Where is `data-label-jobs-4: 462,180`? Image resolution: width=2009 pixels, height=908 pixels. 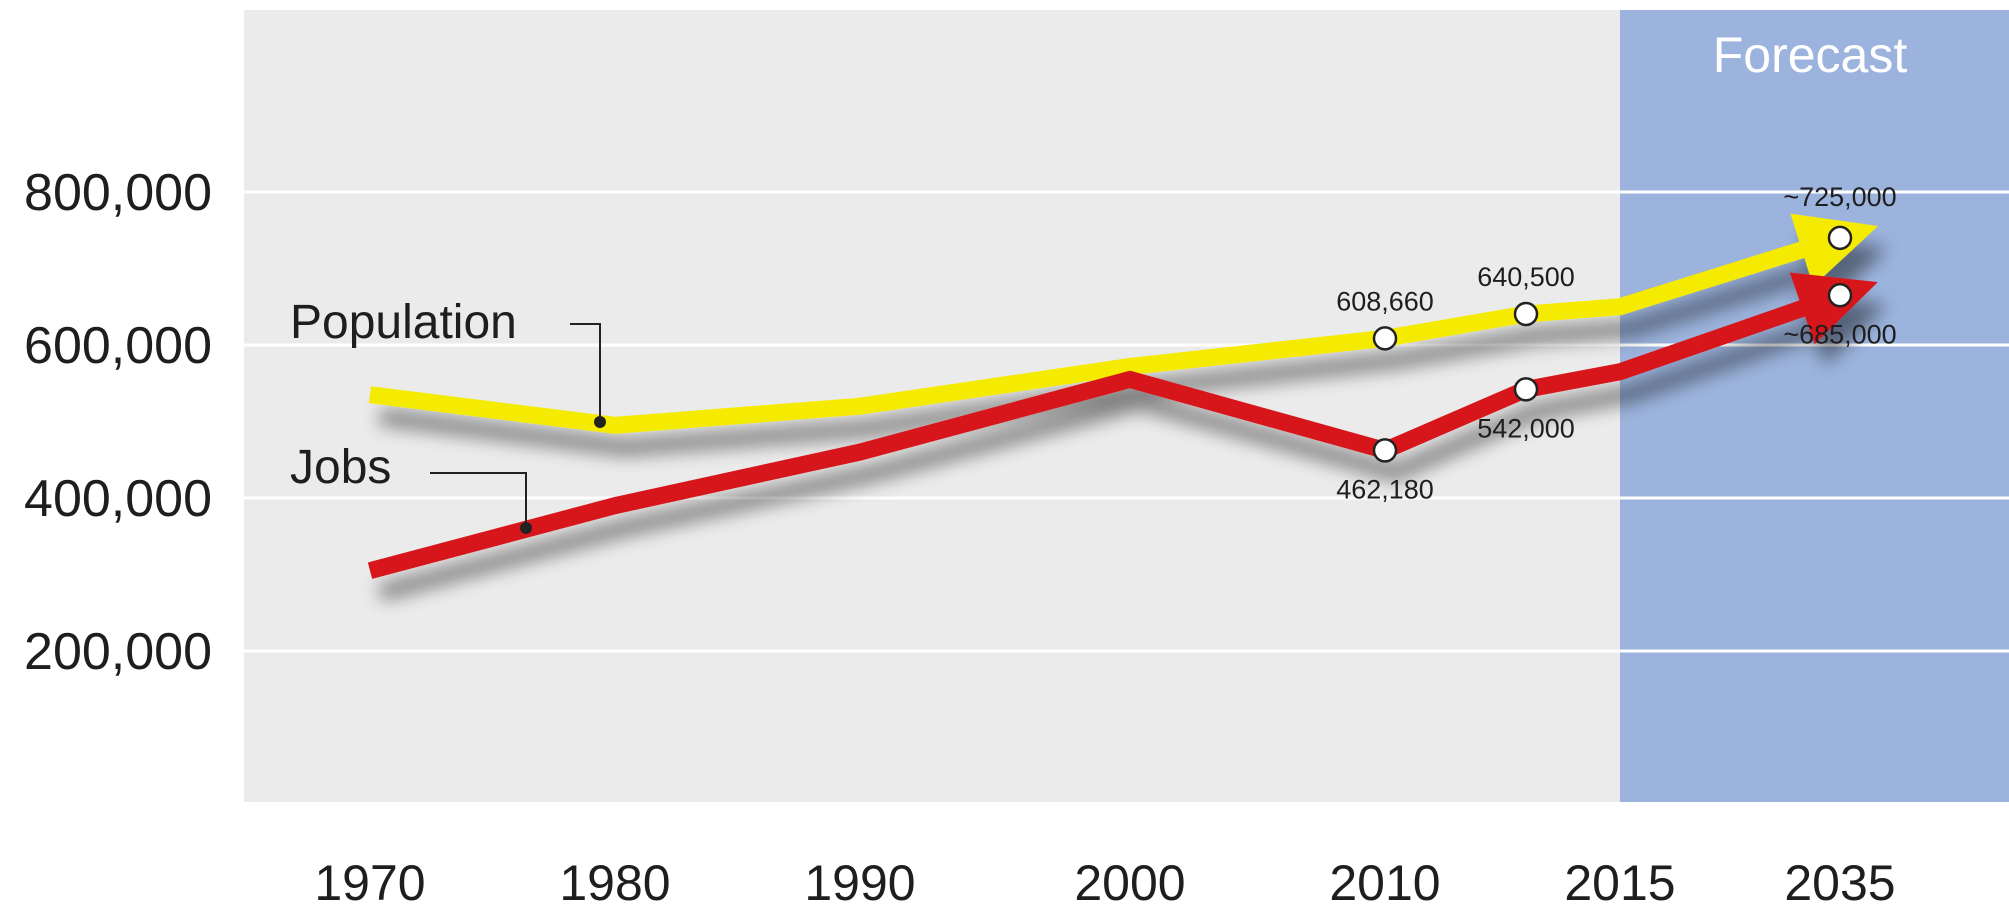
data-label-jobs-4: 462,180 is located at coordinates (1385, 489).